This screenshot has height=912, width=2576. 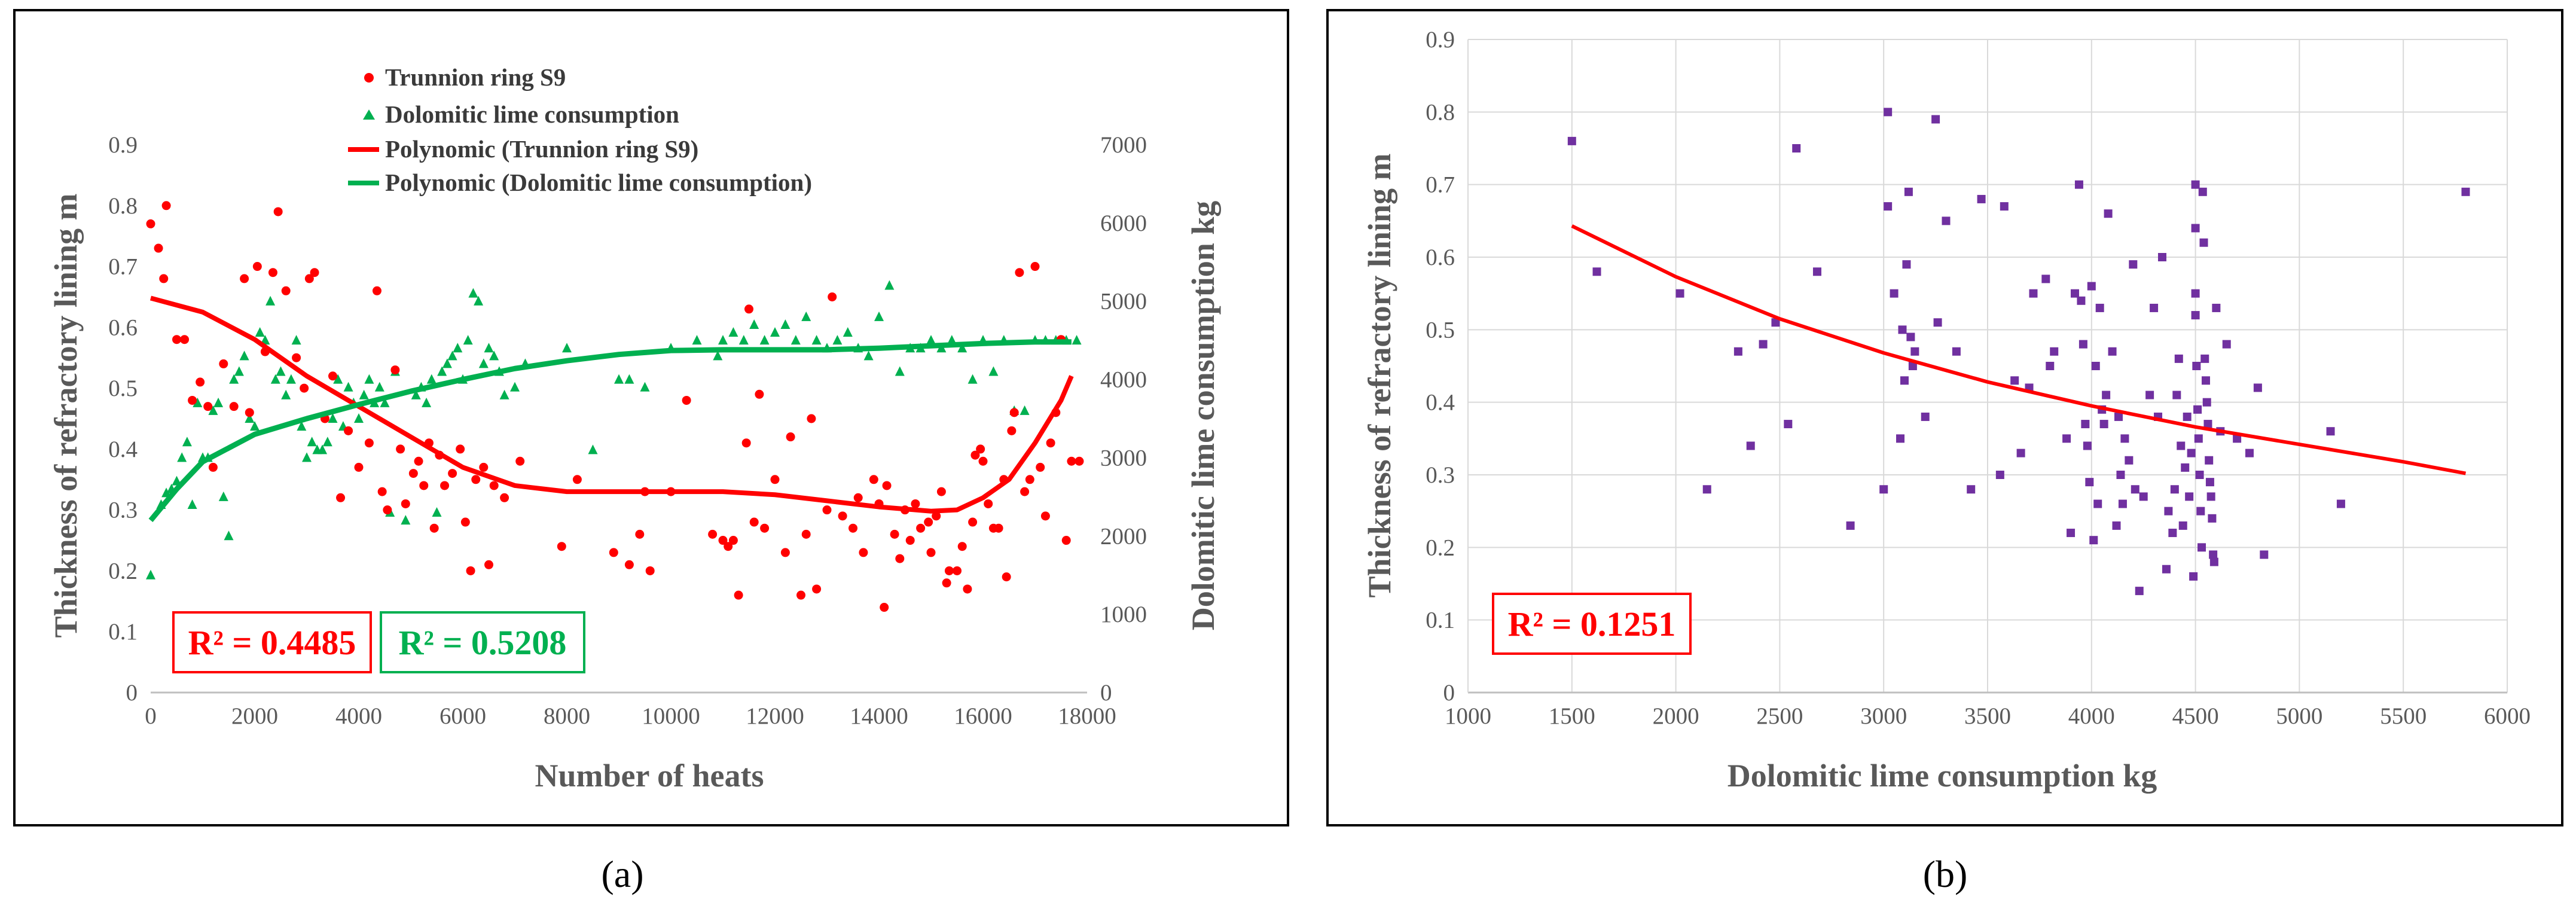 I want to click on chart-b-trendline, so click(x=2019, y=349).